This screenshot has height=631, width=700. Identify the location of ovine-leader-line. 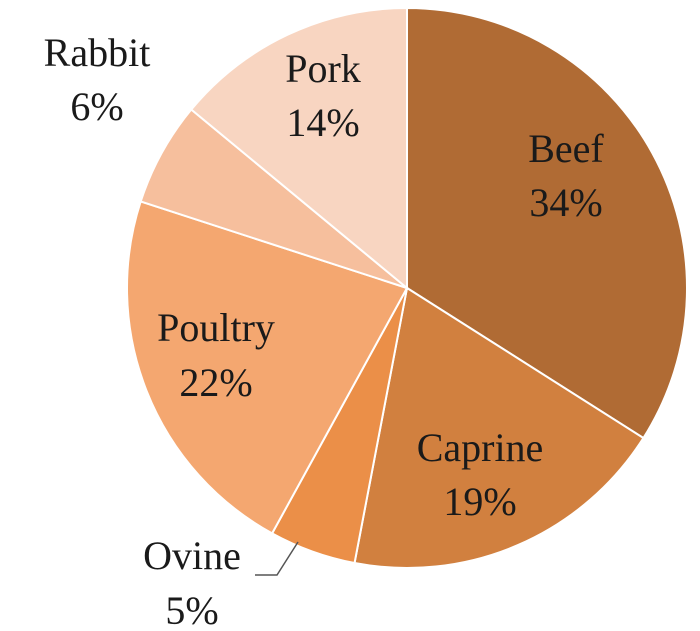
(277, 558).